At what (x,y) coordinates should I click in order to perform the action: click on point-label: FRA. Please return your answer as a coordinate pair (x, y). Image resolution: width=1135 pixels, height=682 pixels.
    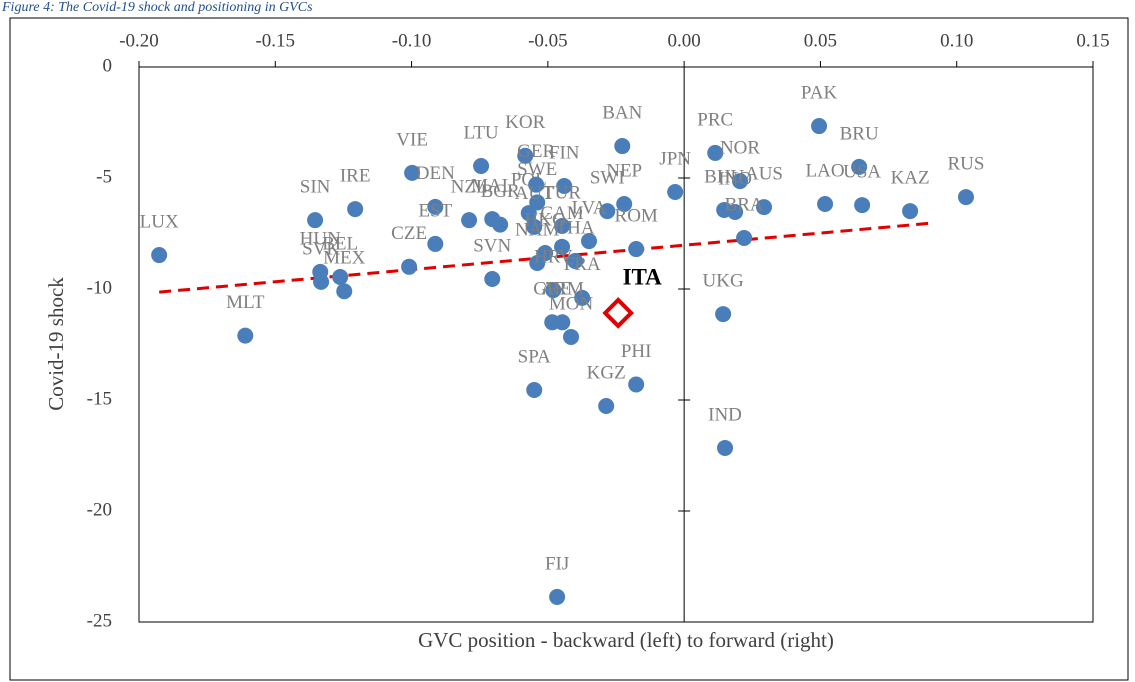
    Looking at the image, I should click on (582, 264).